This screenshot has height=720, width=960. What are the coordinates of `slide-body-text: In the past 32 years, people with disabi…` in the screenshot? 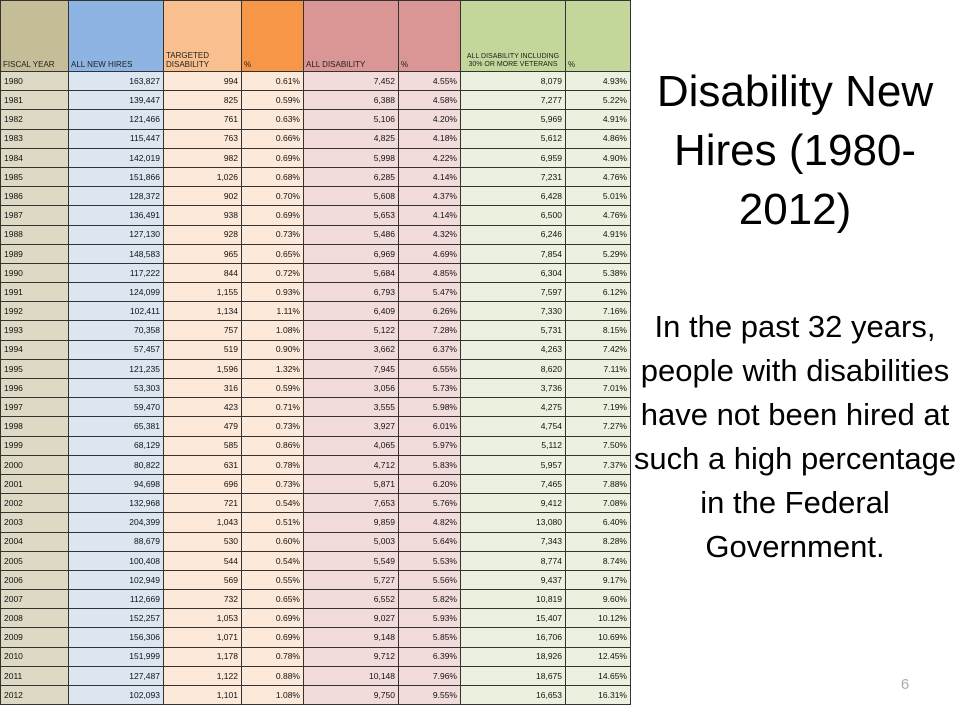 It's located at (795, 436).